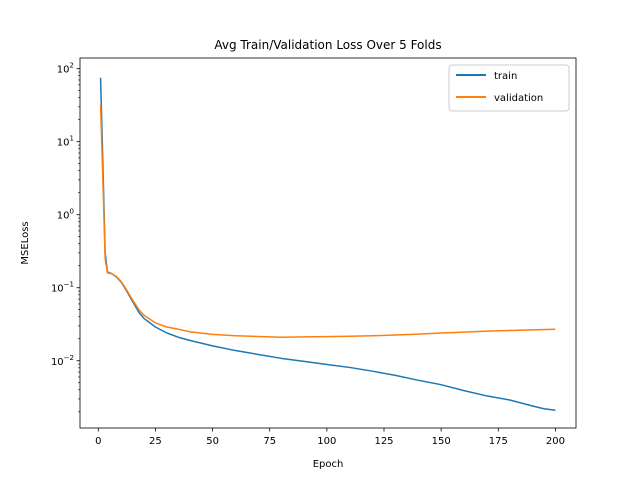  What do you see at coordinates (25, 242) in the screenshot?
I see `y-axis-label: MSELoss` at bounding box center [25, 242].